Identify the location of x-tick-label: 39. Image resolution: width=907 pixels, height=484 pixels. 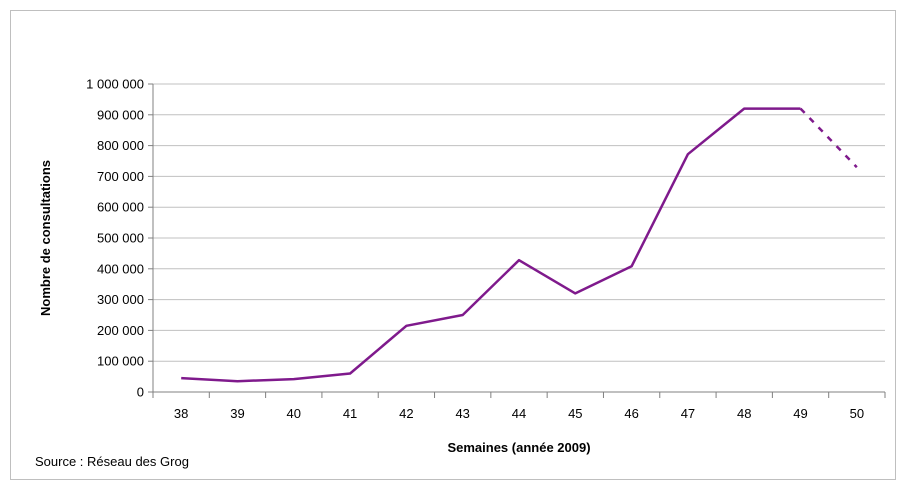
(237, 413).